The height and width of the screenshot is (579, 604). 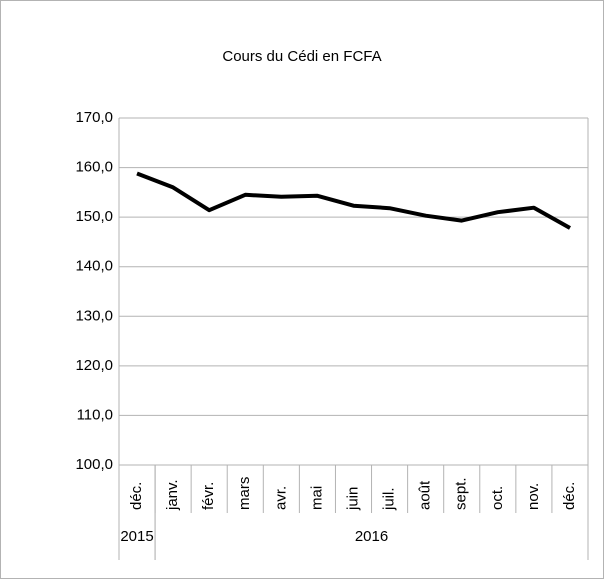 What do you see at coordinates (352, 499) in the screenshot?
I see `x-tick-label: juin` at bounding box center [352, 499].